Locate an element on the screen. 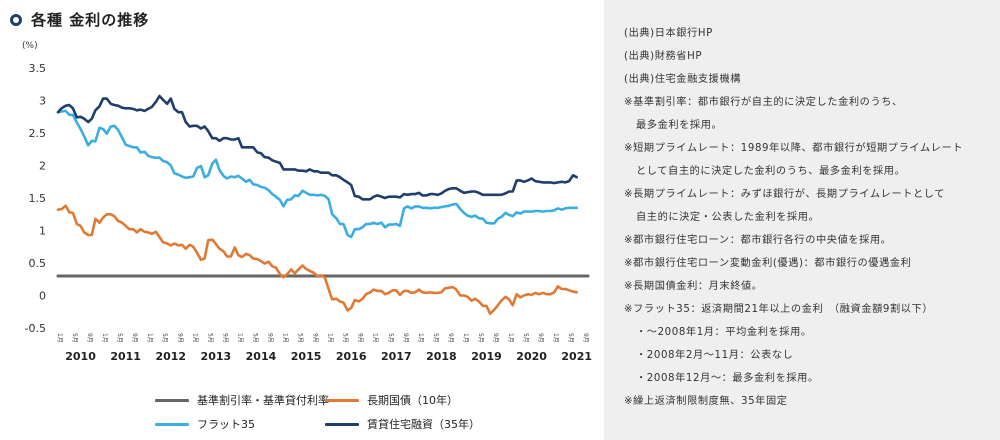  year-label: 2018 is located at coordinates (441, 356).